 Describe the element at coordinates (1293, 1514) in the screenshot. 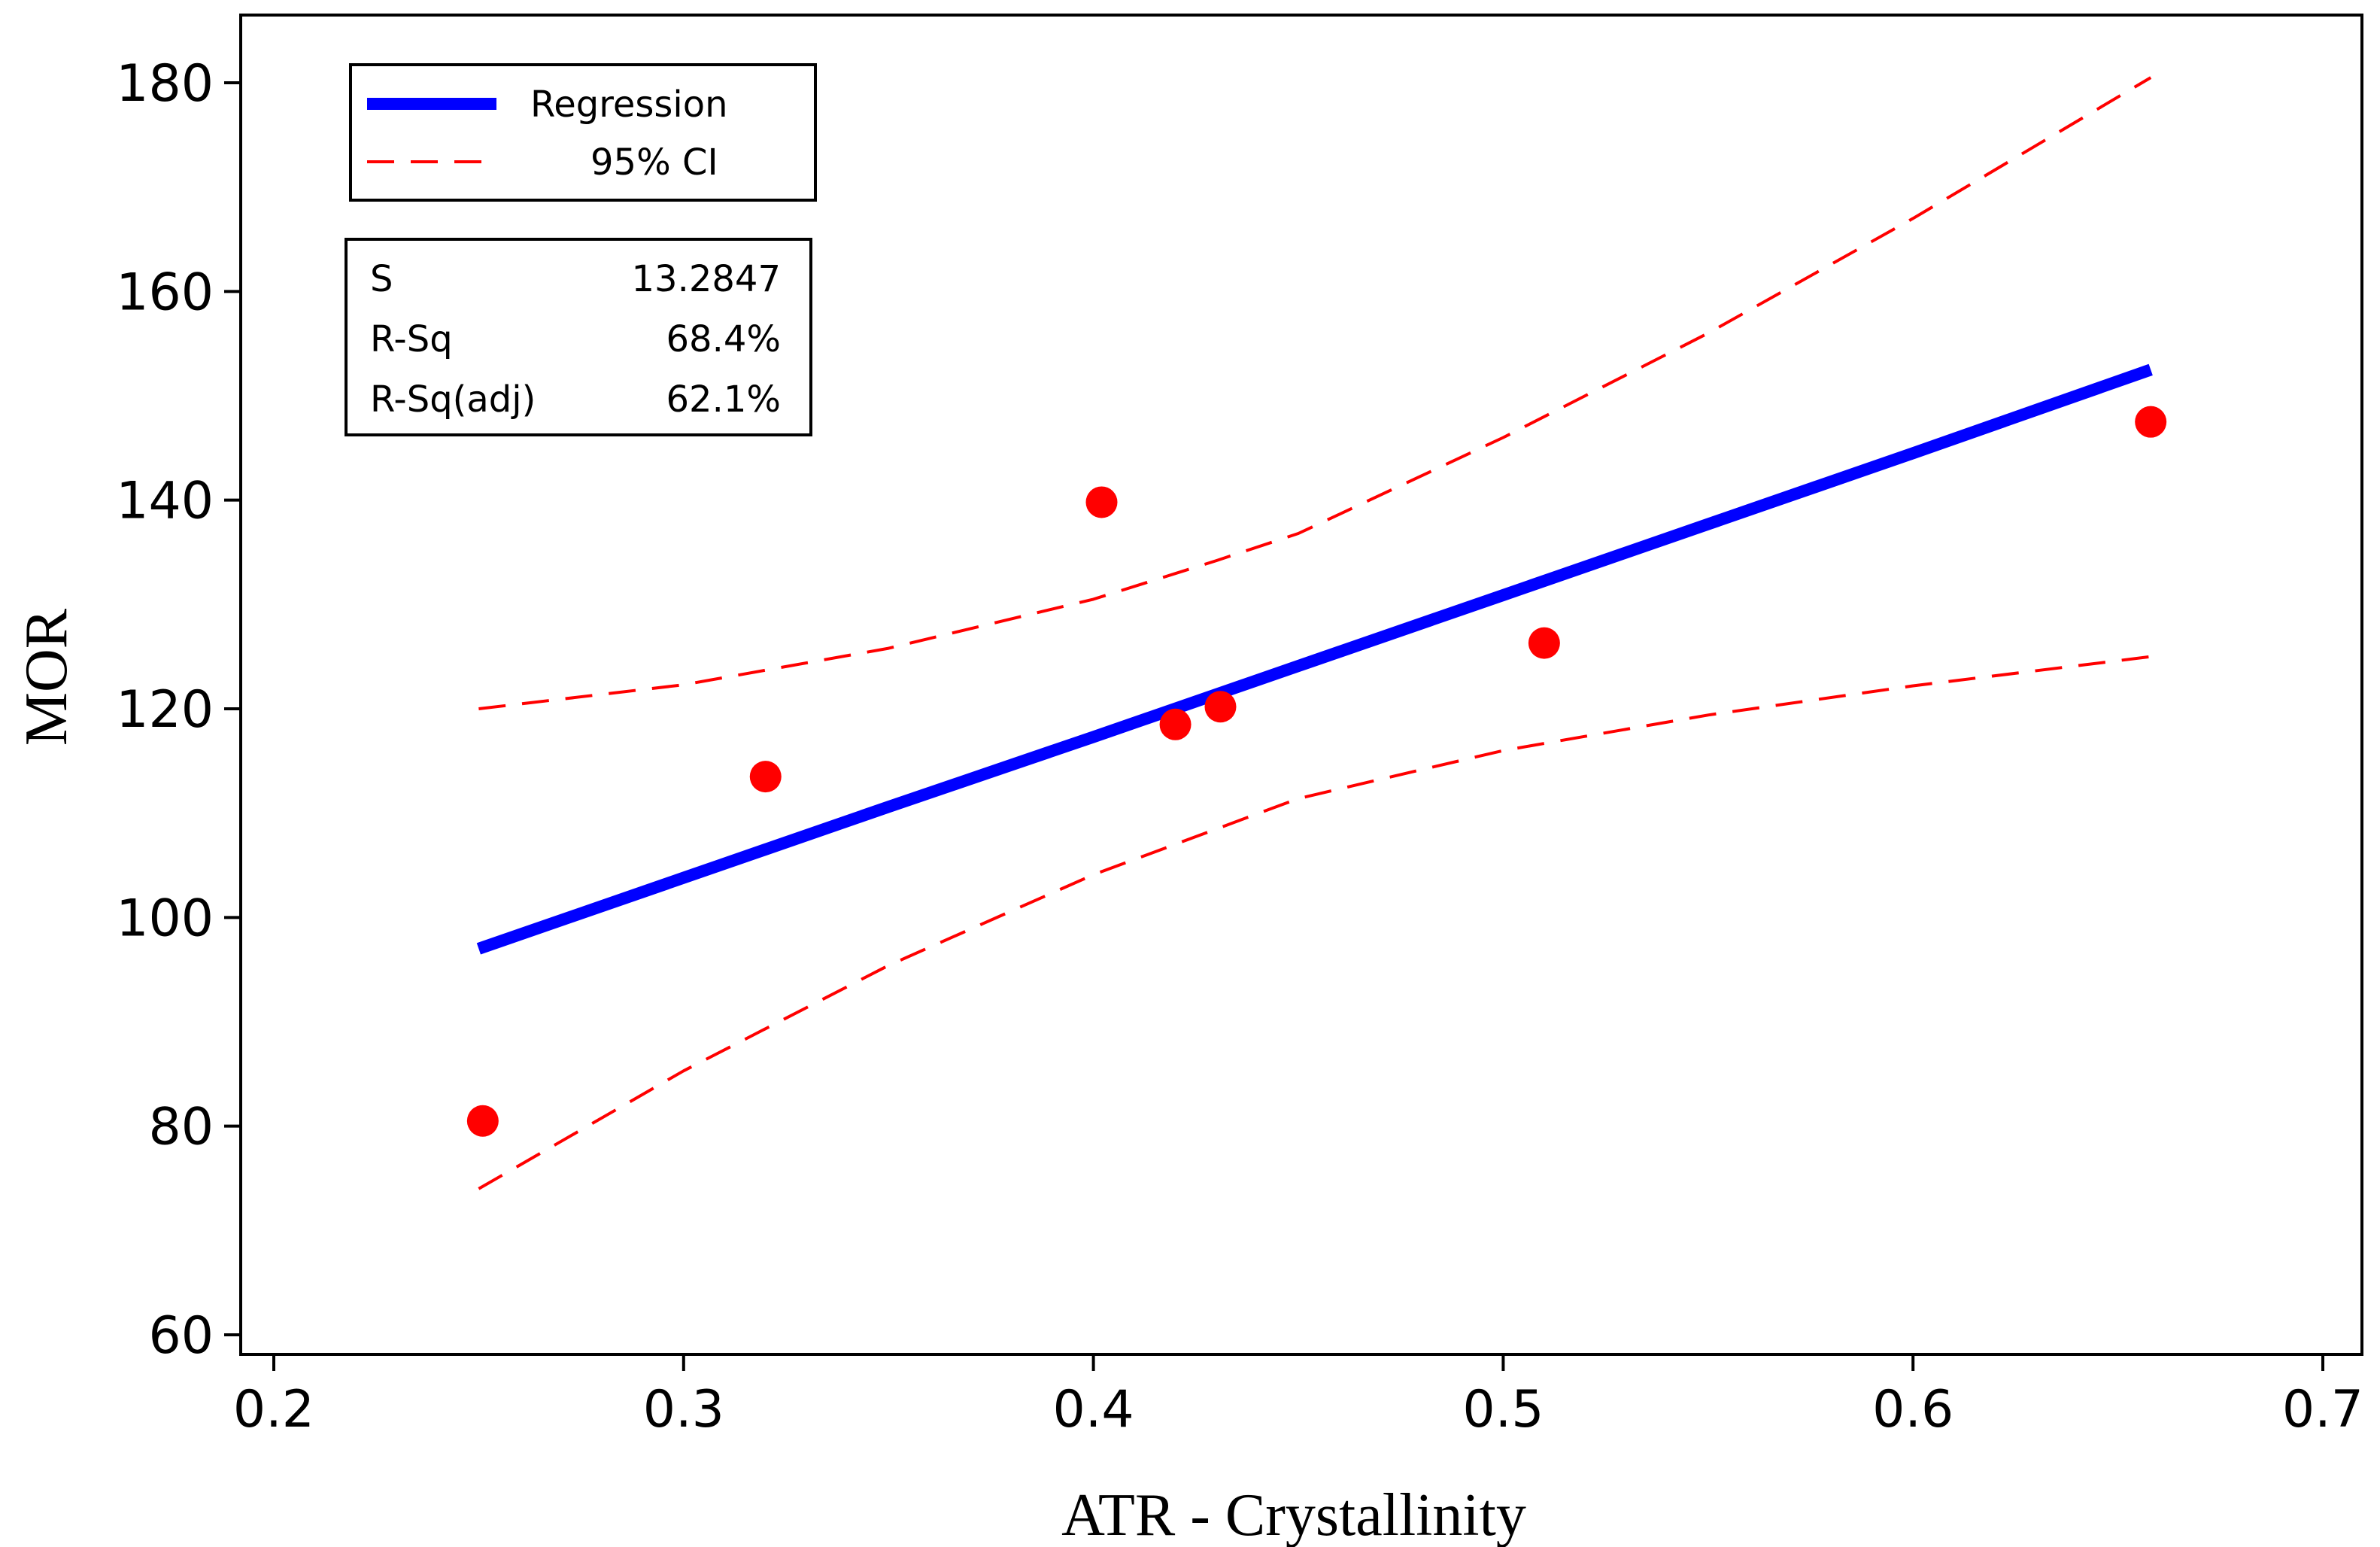

I see `x-axis-title: ATR - Crystallinity` at that location.